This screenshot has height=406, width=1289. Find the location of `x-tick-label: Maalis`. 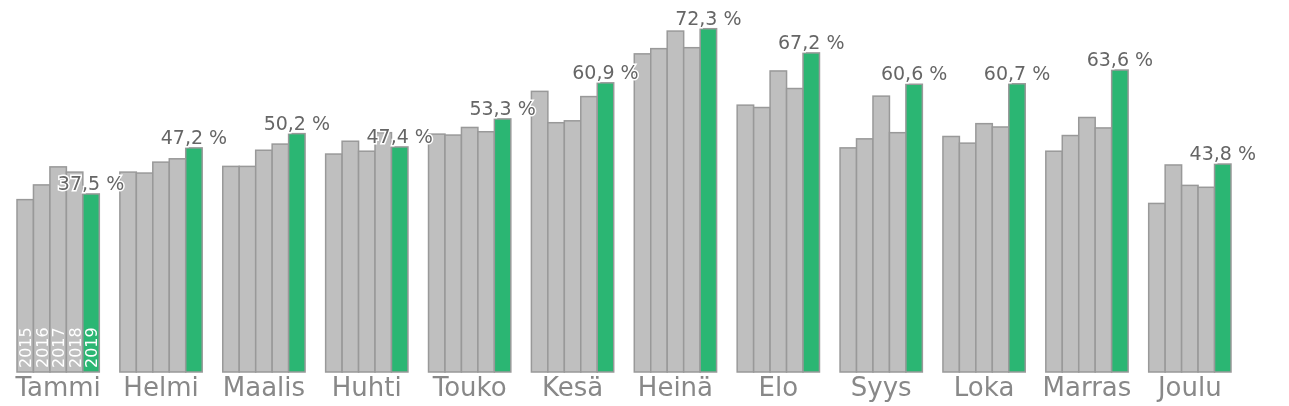

x-tick-label: Maalis is located at coordinates (264, 387).